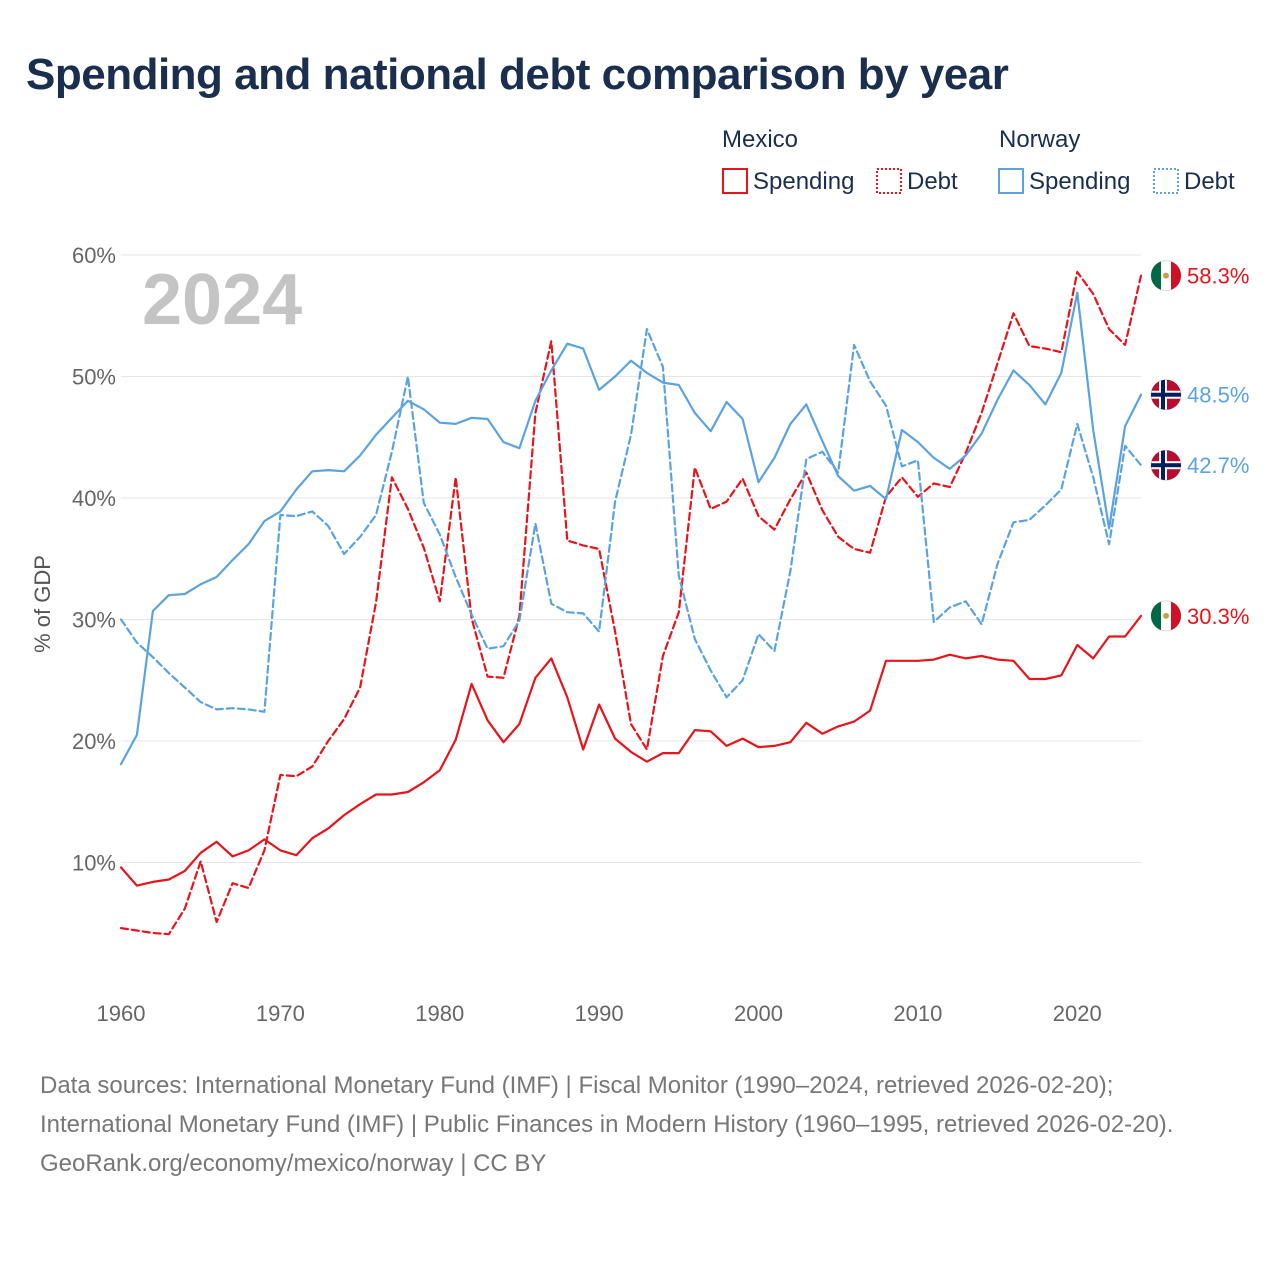 The width and height of the screenshot is (1280, 1280). Describe the element at coordinates (94, 620) in the screenshot. I see `y-tick-label: 30%` at that location.